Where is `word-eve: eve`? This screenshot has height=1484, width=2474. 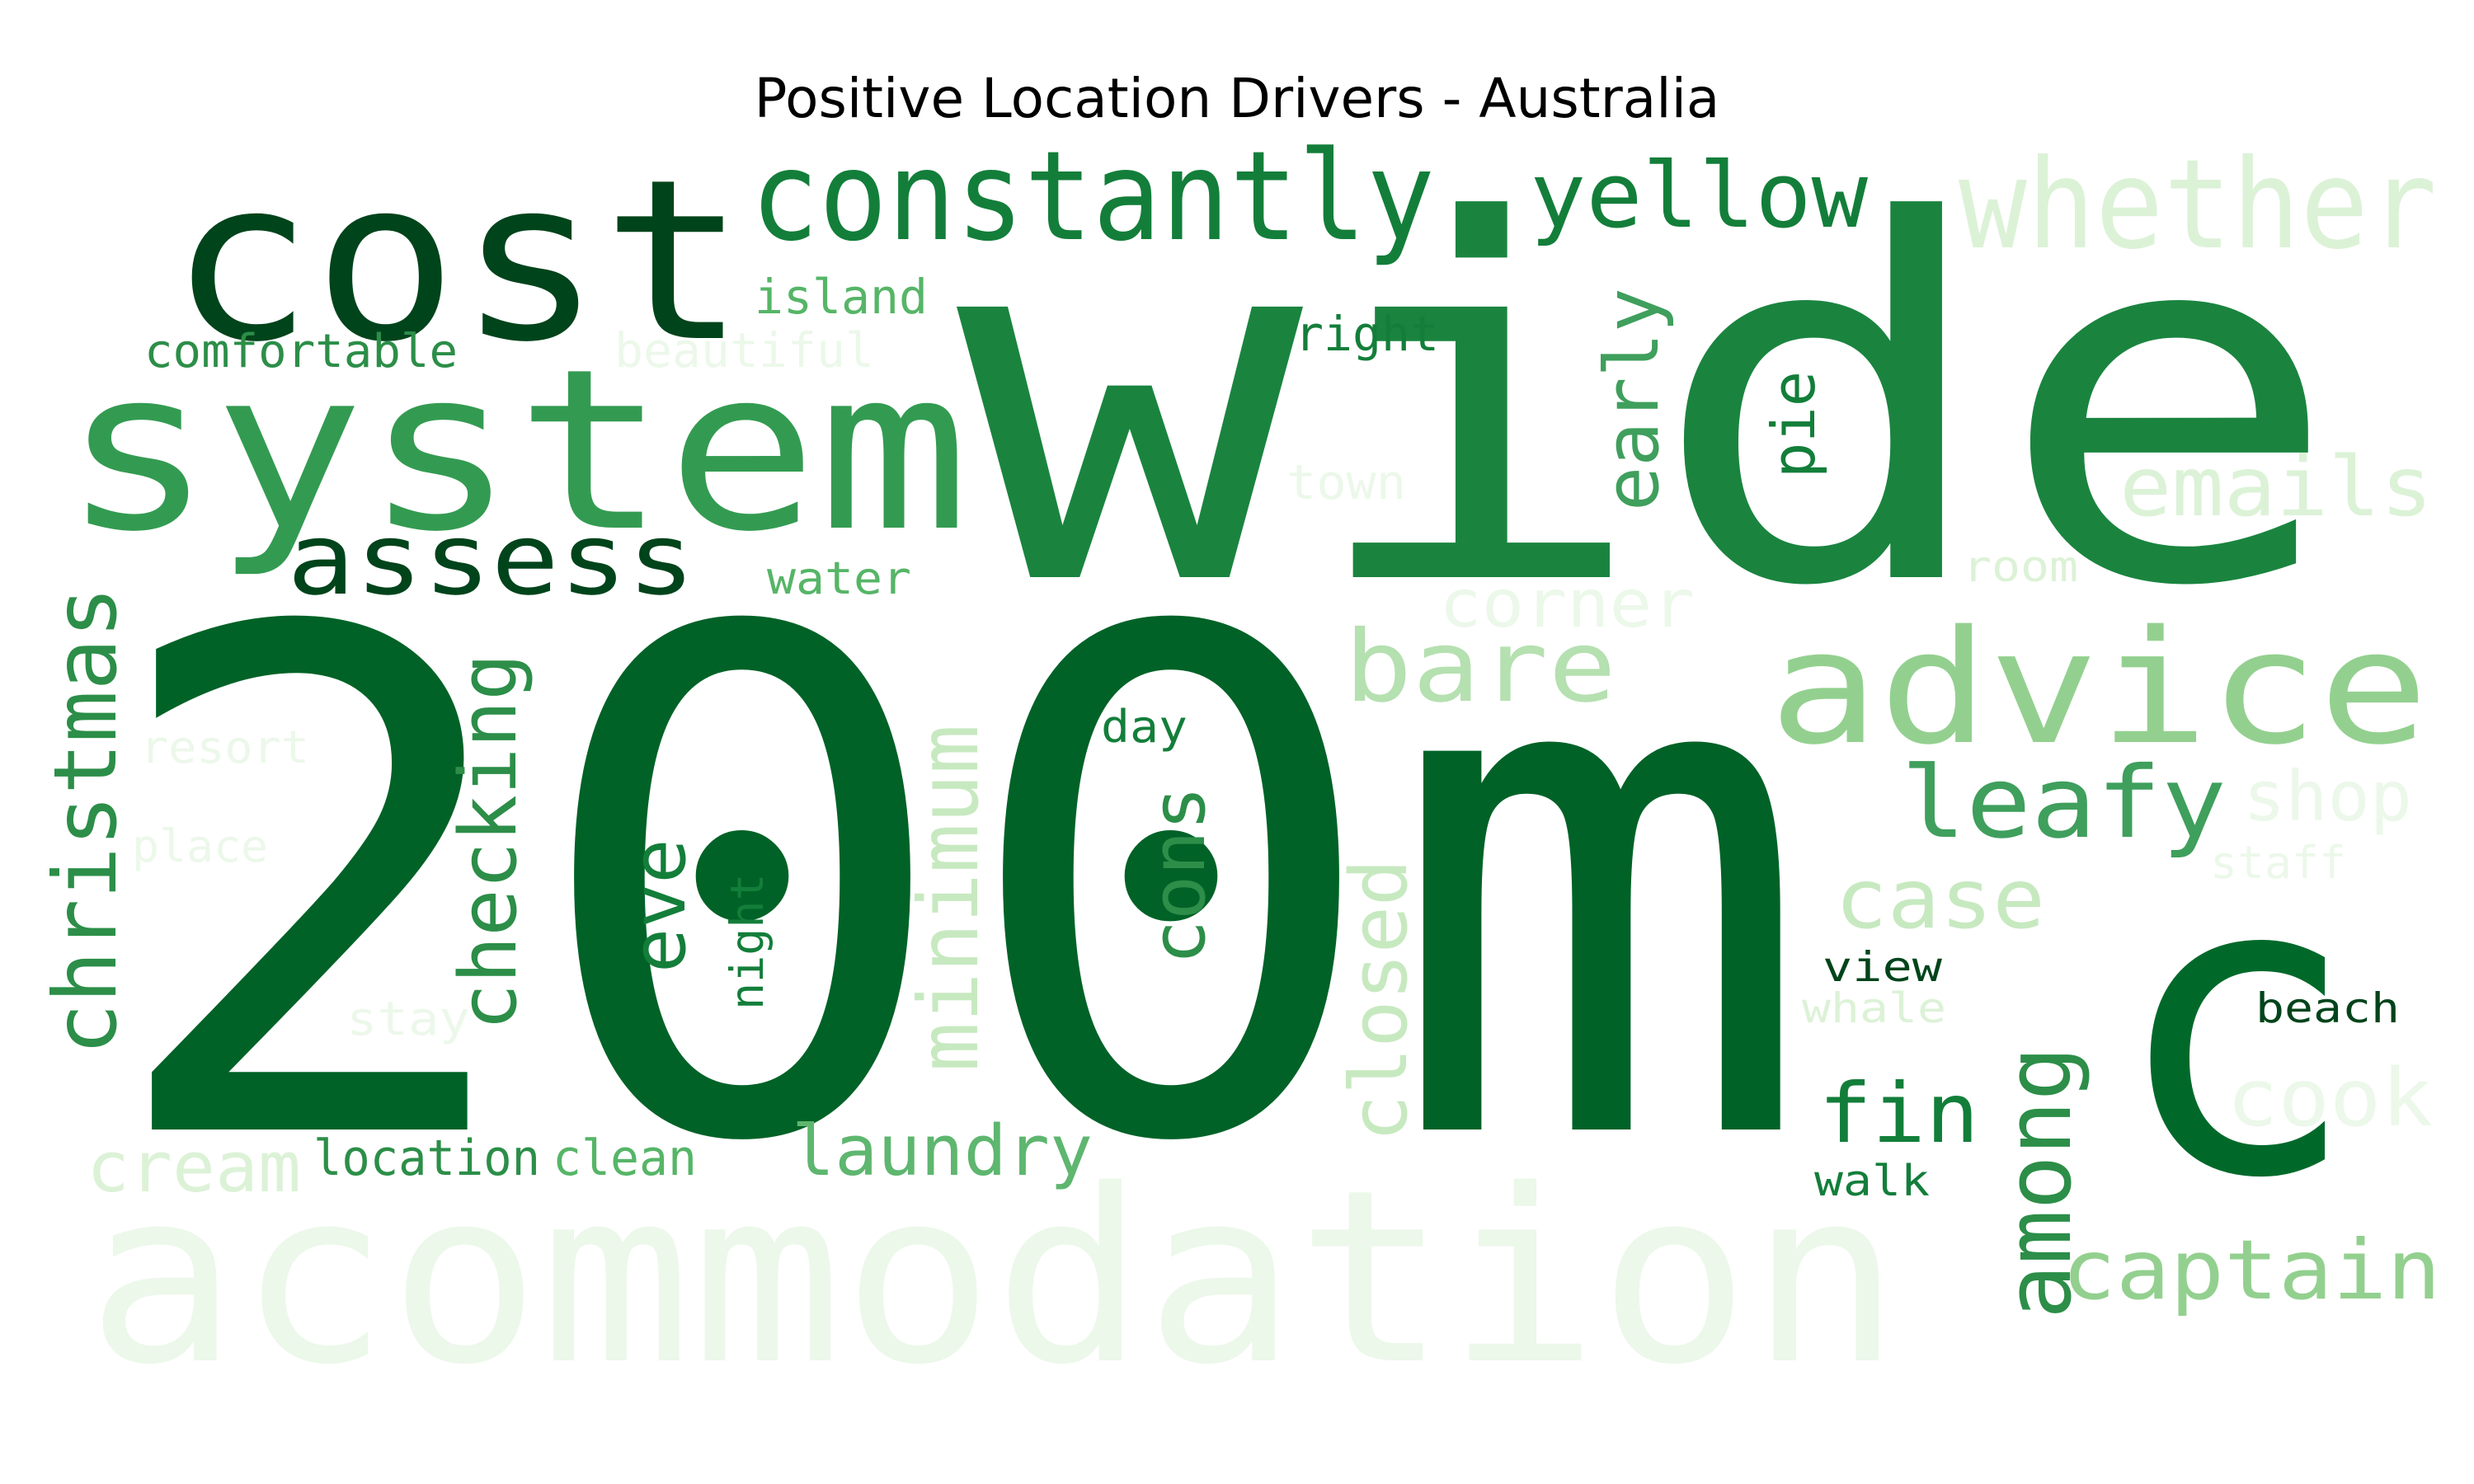 word-eve: eve is located at coordinates (659, 905).